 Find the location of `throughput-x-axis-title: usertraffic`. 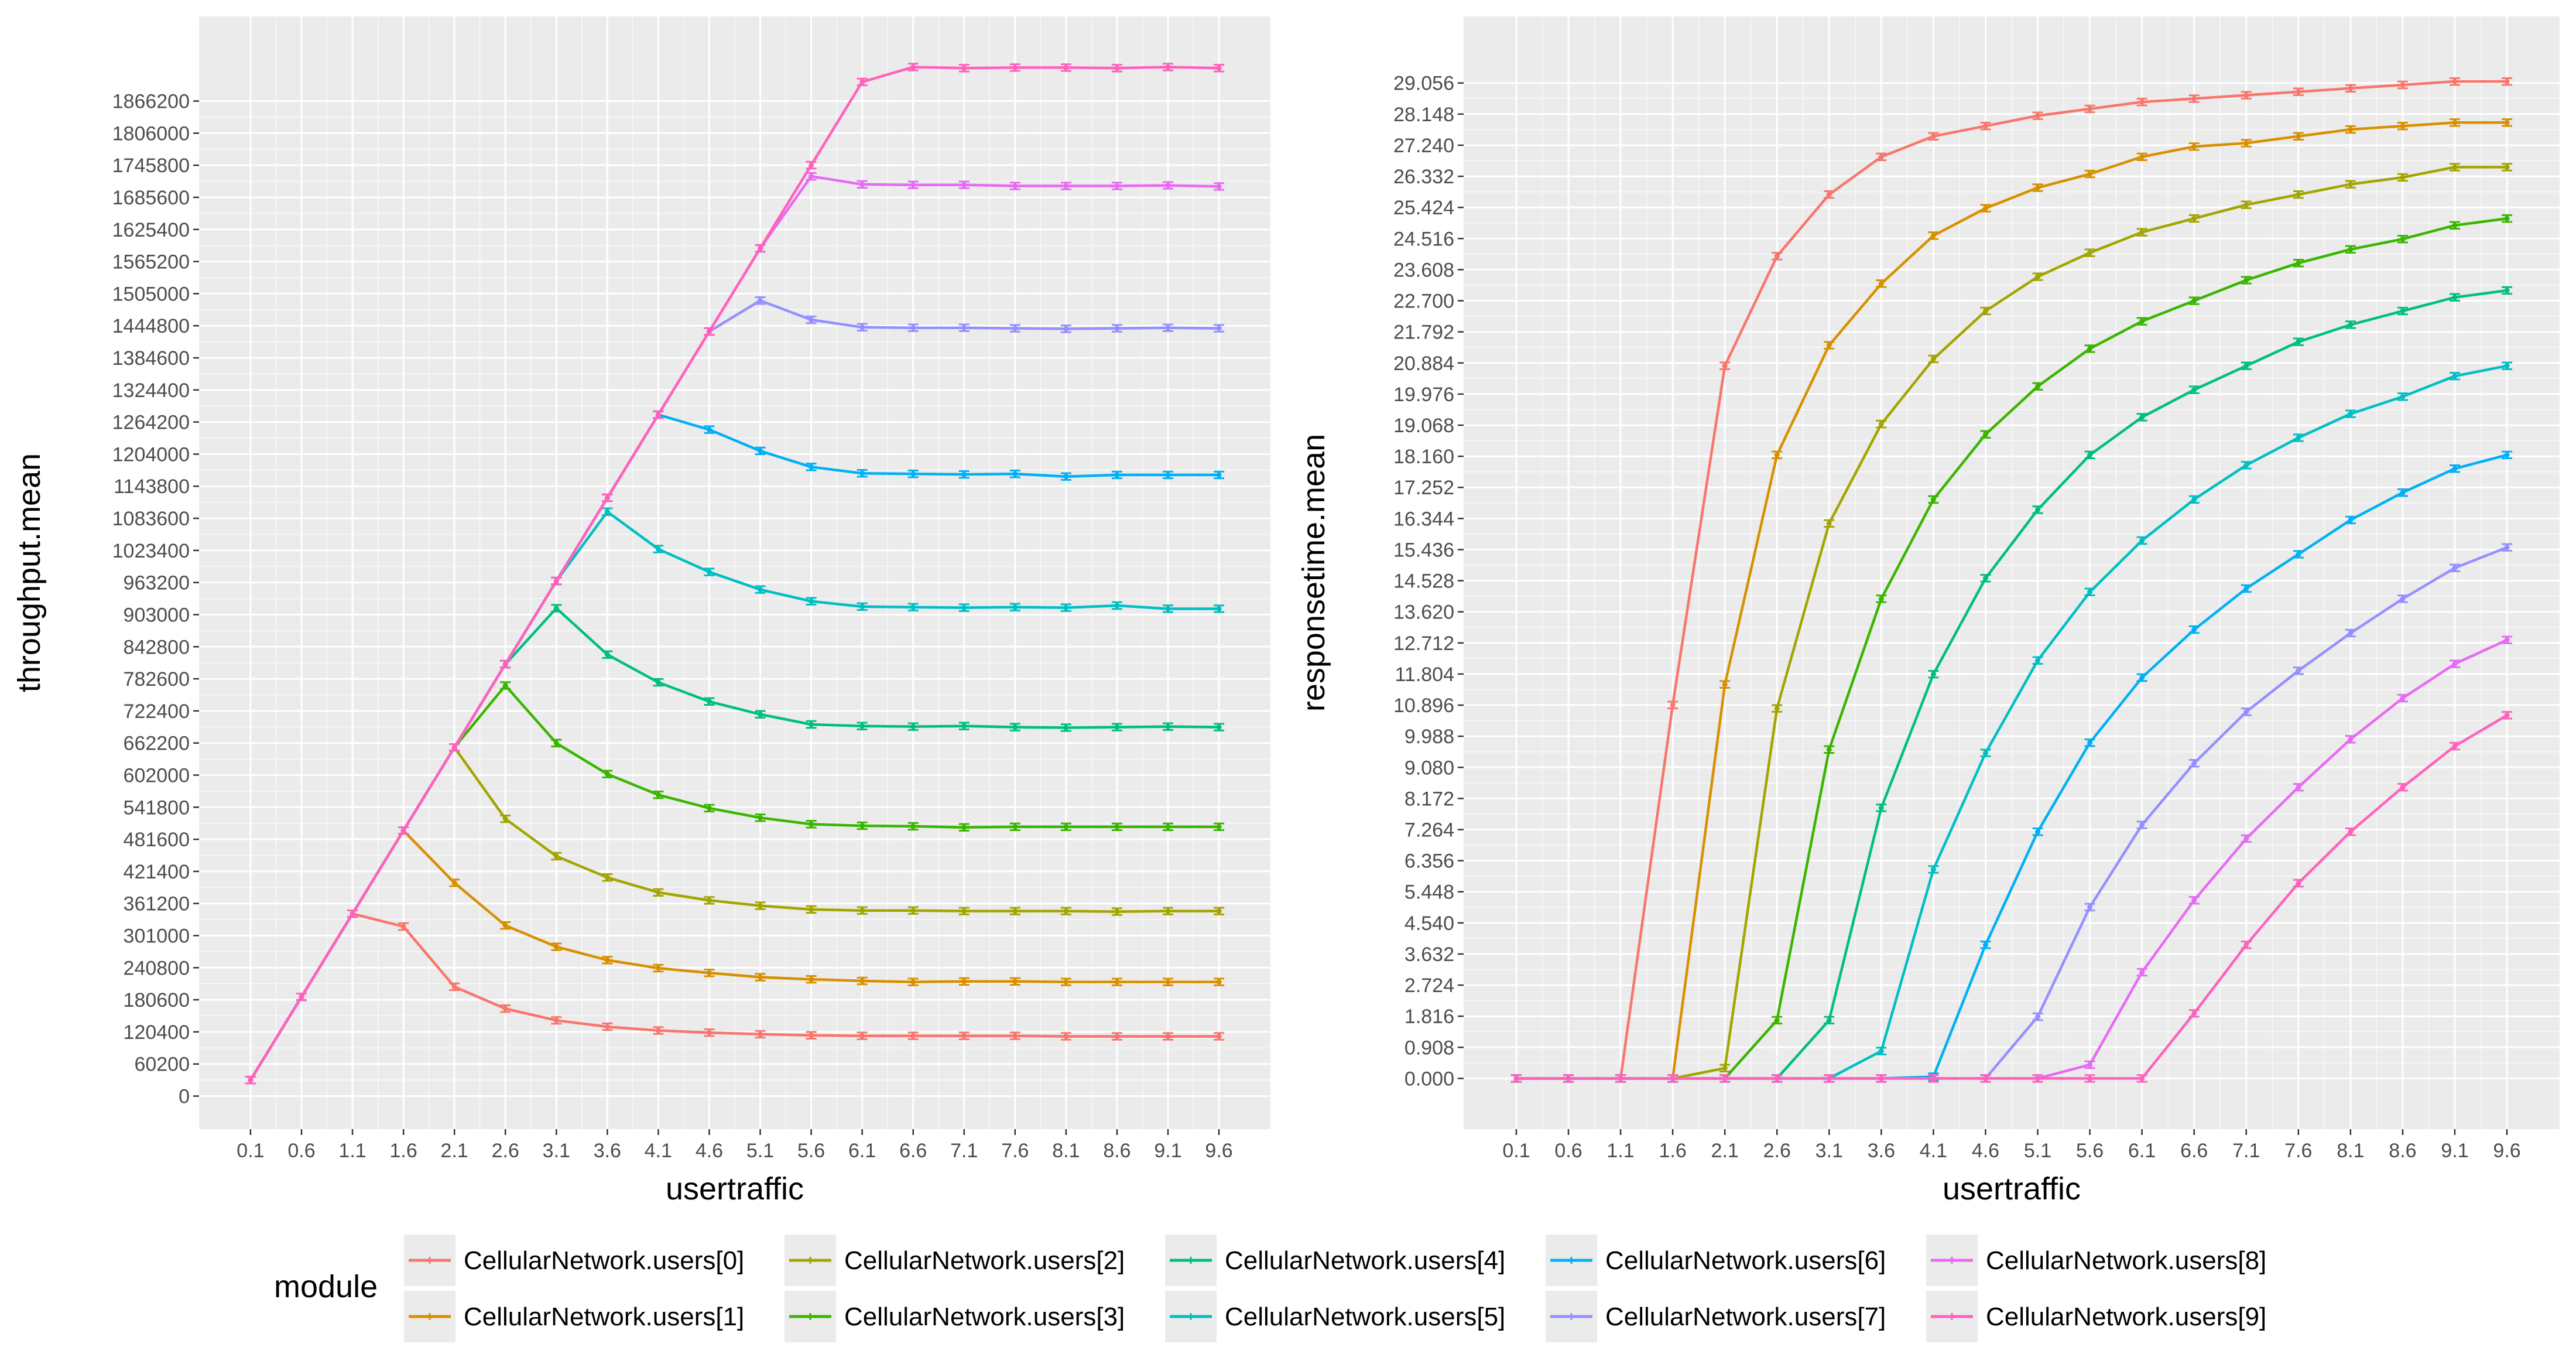

throughput-x-axis-title: usertraffic is located at coordinates (735, 1188).